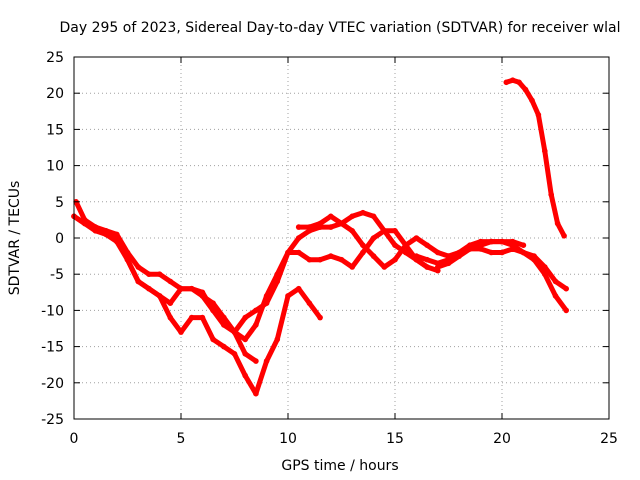  I want to click on x-tick-label: 10, so click(288, 439).